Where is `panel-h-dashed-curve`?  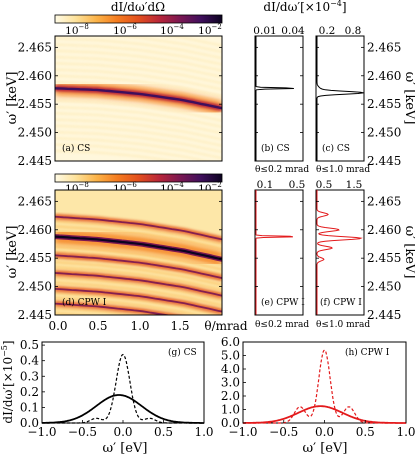
panel-h-dashed-curve is located at coordinates (324, 386).